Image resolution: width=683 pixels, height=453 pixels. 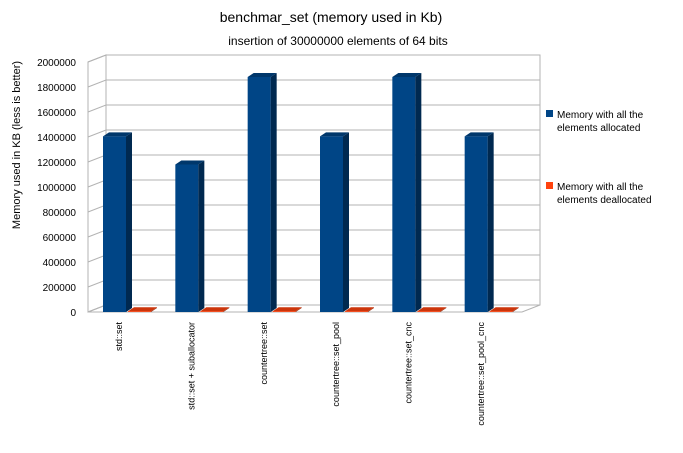 I want to click on y-axis-label: Memory used in KB (less is better), so click(x=17, y=145).